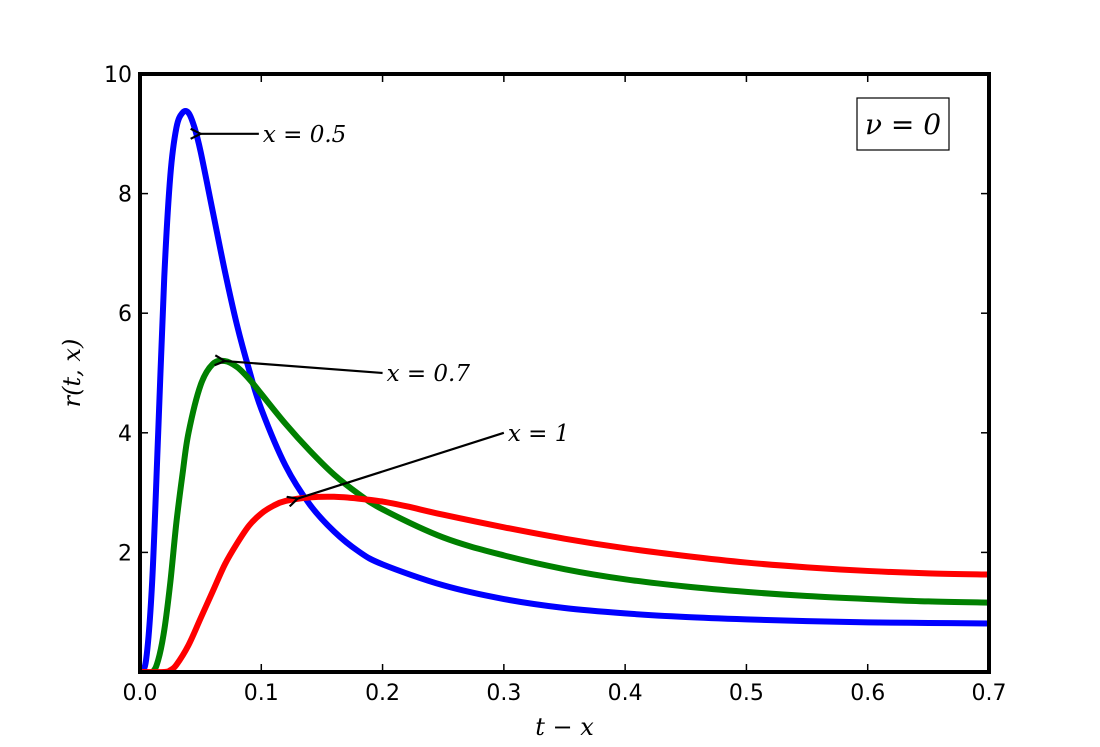 The image size is (1100, 747). What do you see at coordinates (625, 693) in the screenshot?
I see `x-tick-label: 0.4` at bounding box center [625, 693].